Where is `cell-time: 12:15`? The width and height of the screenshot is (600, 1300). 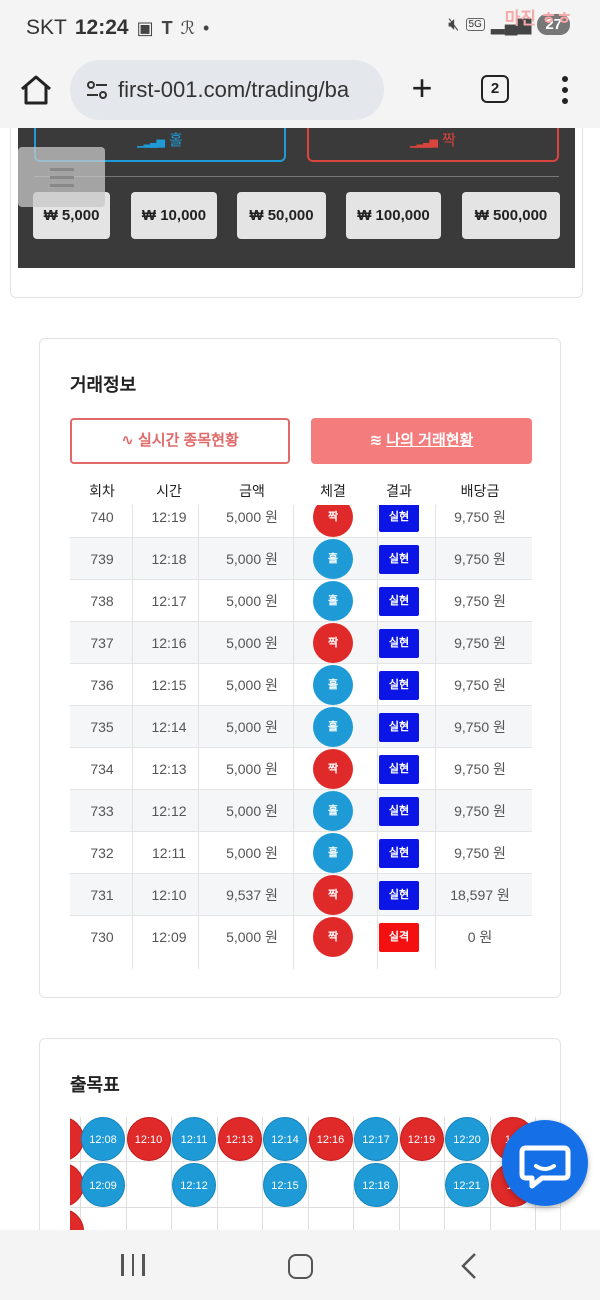 cell-time: 12:15 is located at coordinates (169, 685).